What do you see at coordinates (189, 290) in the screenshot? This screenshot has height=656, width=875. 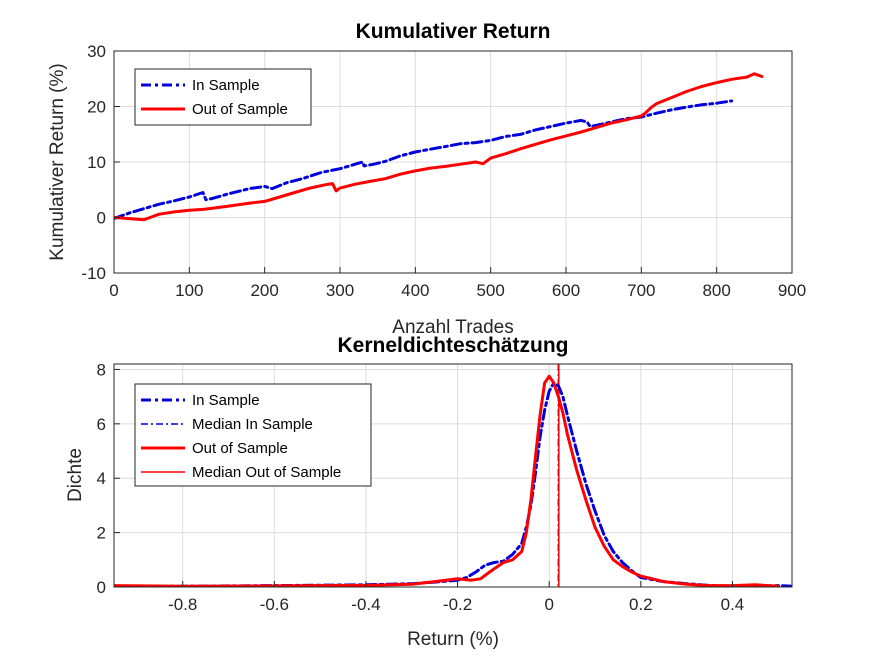 I see `x-tick-label: 100` at bounding box center [189, 290].